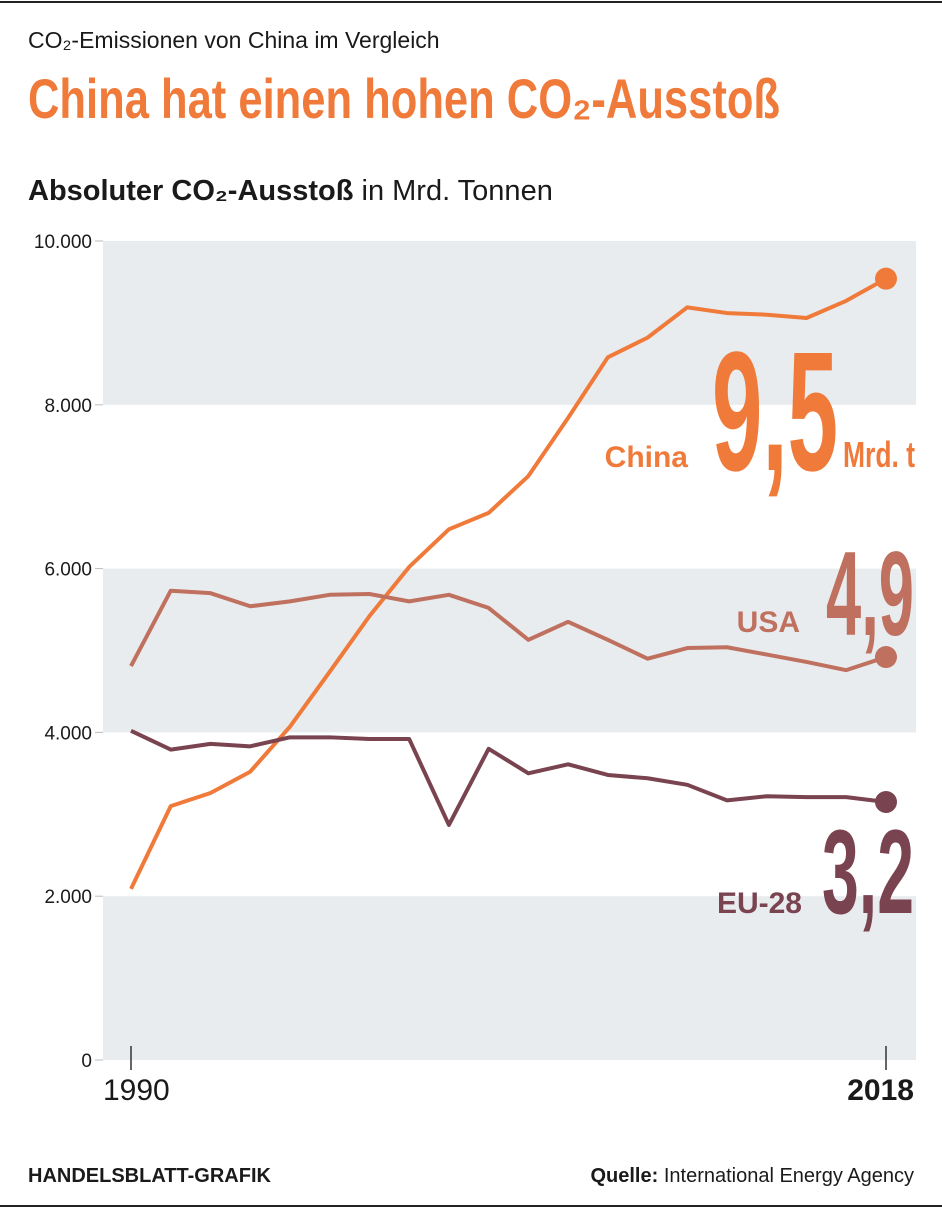  What do you see at coordinates (86, 1061) in the screenshot?
I see `y-tick-label: 0` at bounding box center [86, 1061].